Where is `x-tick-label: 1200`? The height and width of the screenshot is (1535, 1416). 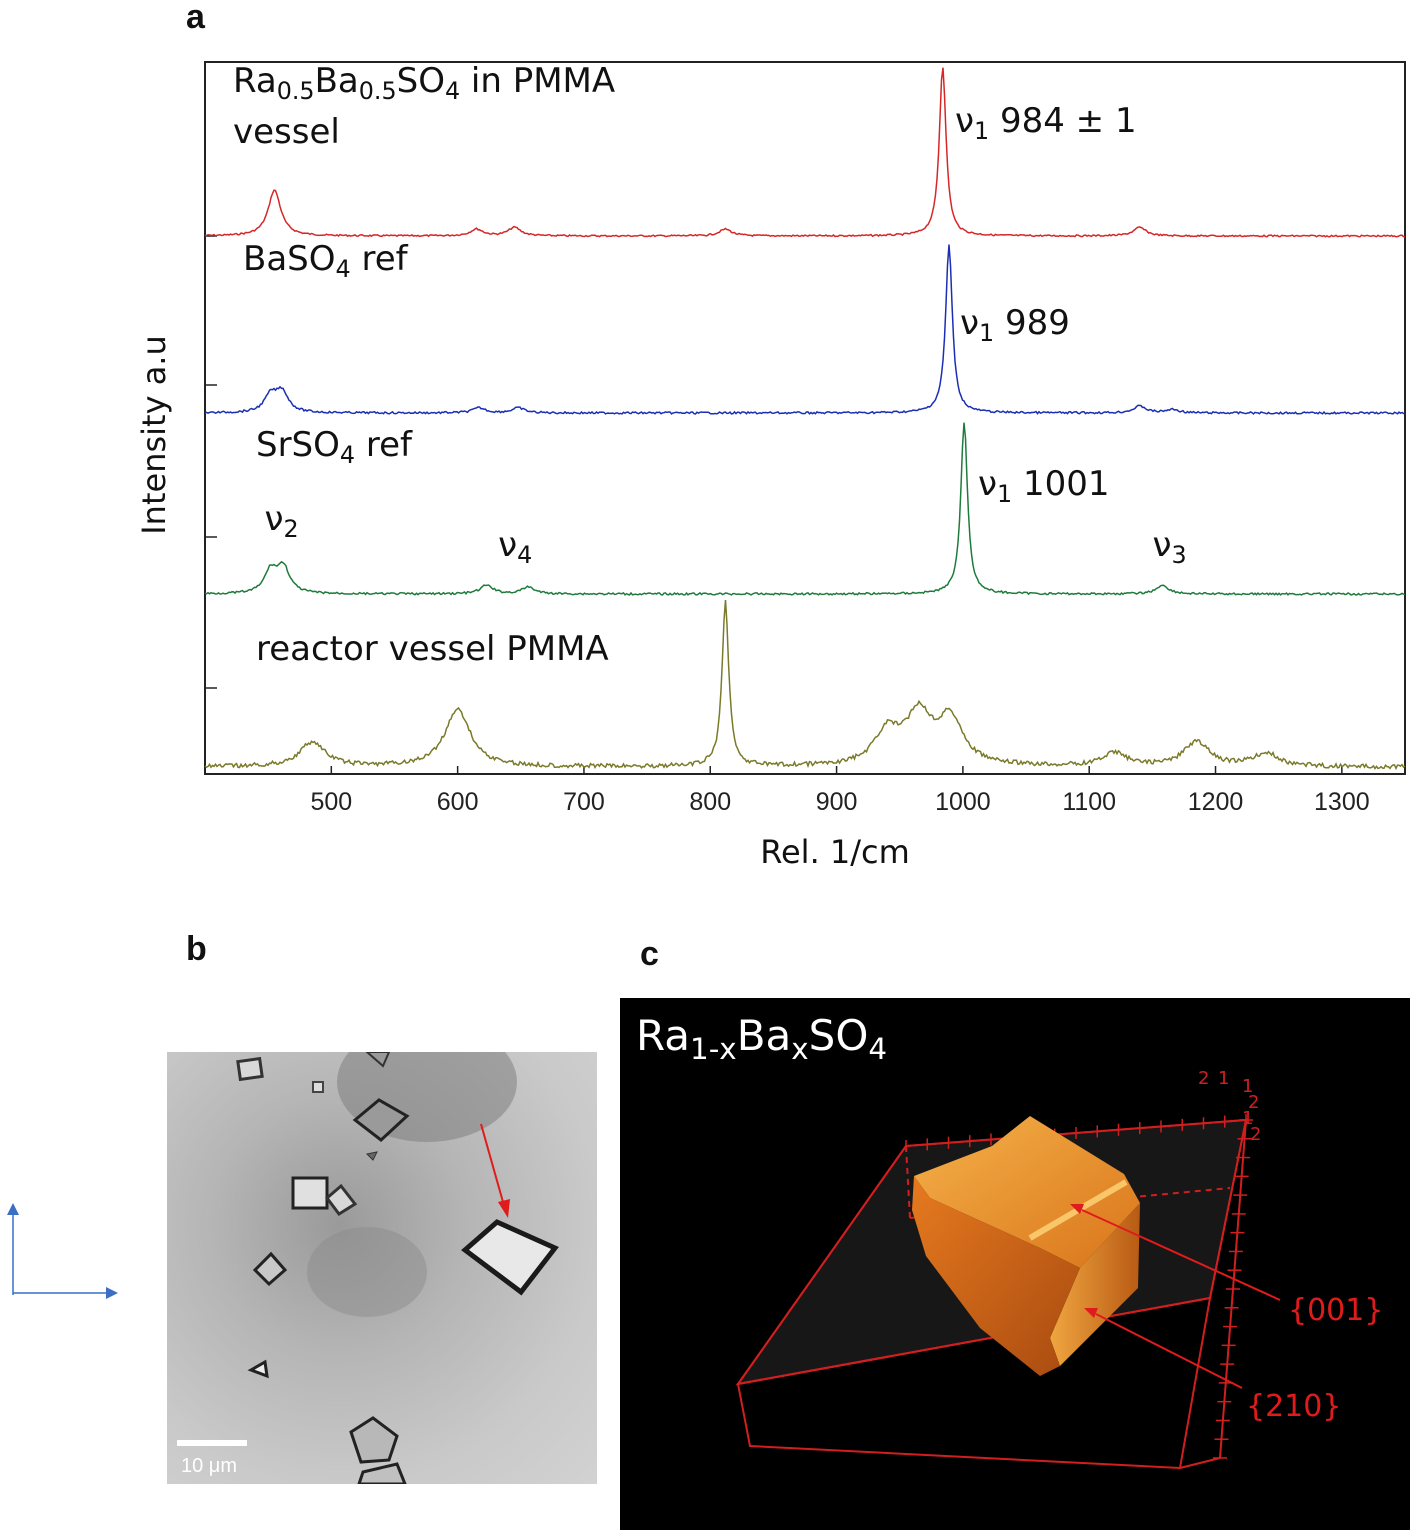
x-tick-label: 1200 is located at coordinates (1216, 802).